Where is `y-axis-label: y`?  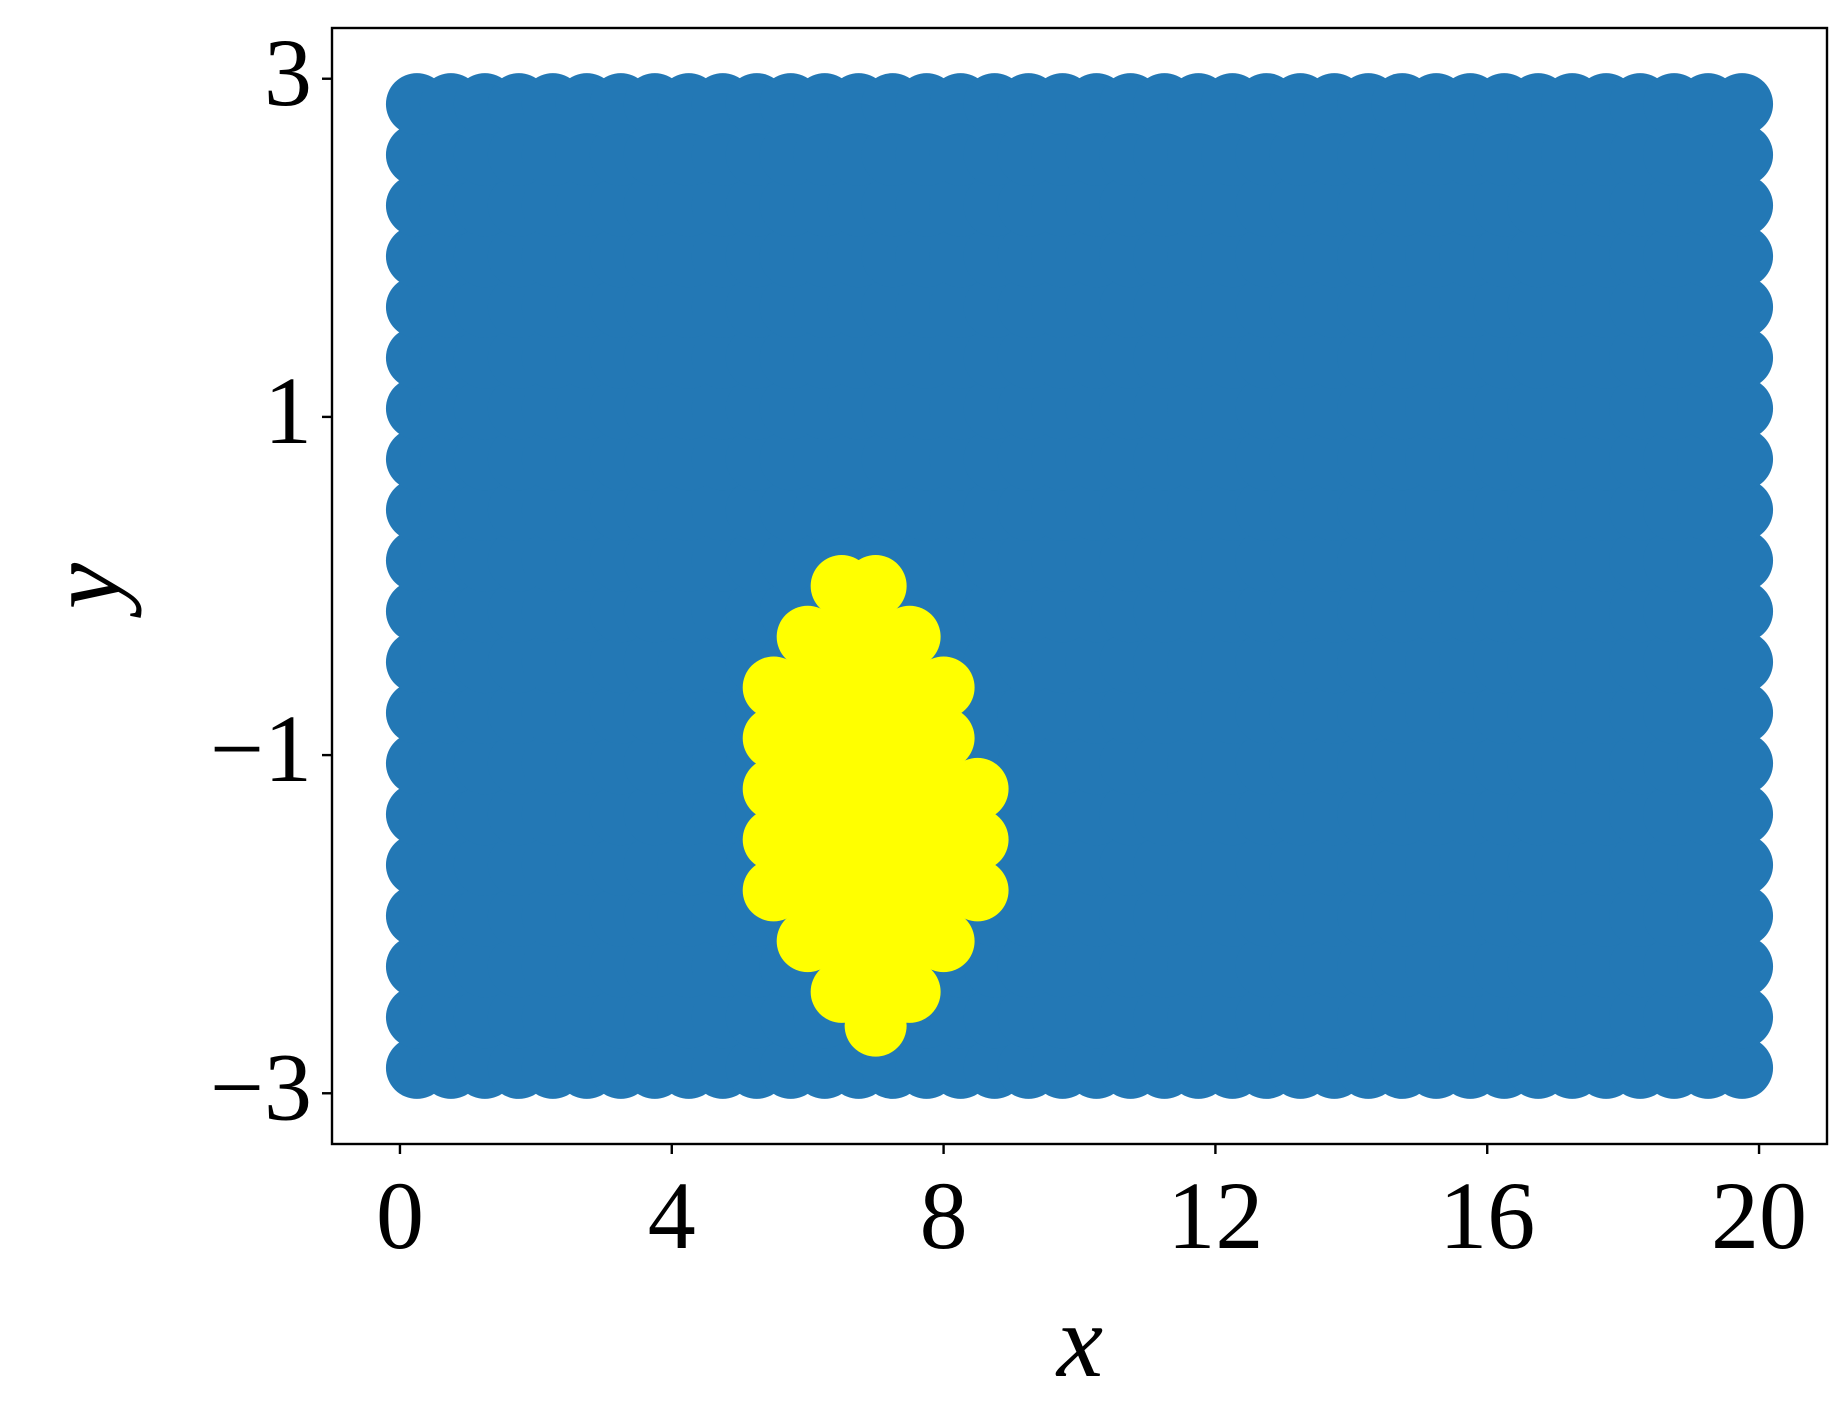 y-axis-label: y is located at coordinates (84, 590).